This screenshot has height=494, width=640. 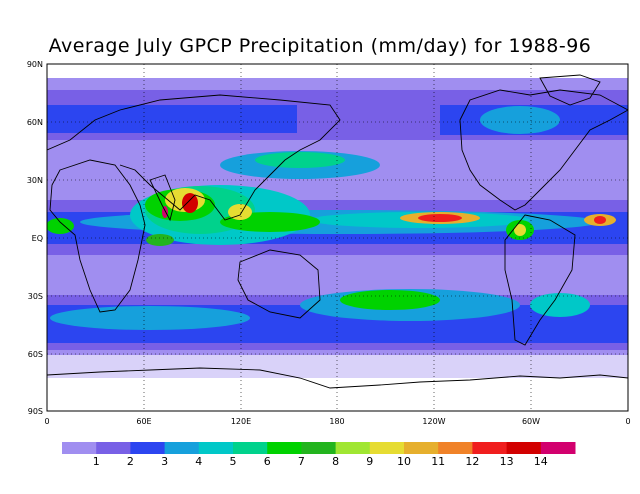 I want to click on colorbar-label: 1, so click(x=96, y=461).